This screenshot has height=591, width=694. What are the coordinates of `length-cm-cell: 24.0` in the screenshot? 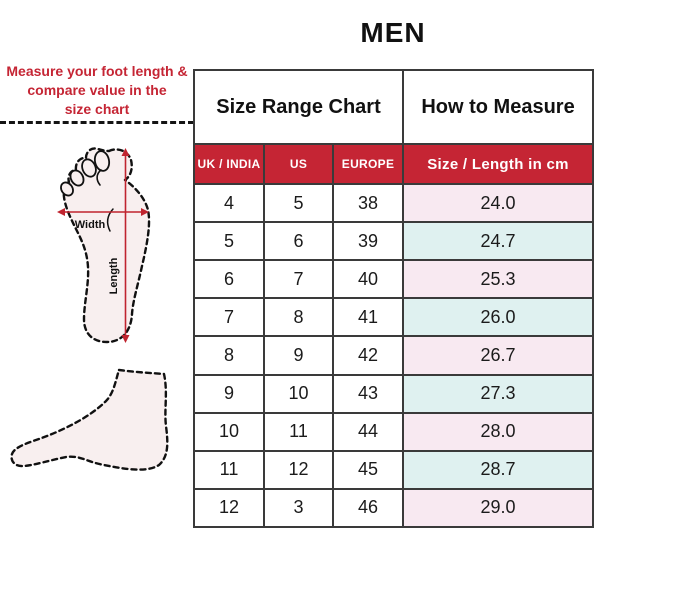 It's located at (498, 203).